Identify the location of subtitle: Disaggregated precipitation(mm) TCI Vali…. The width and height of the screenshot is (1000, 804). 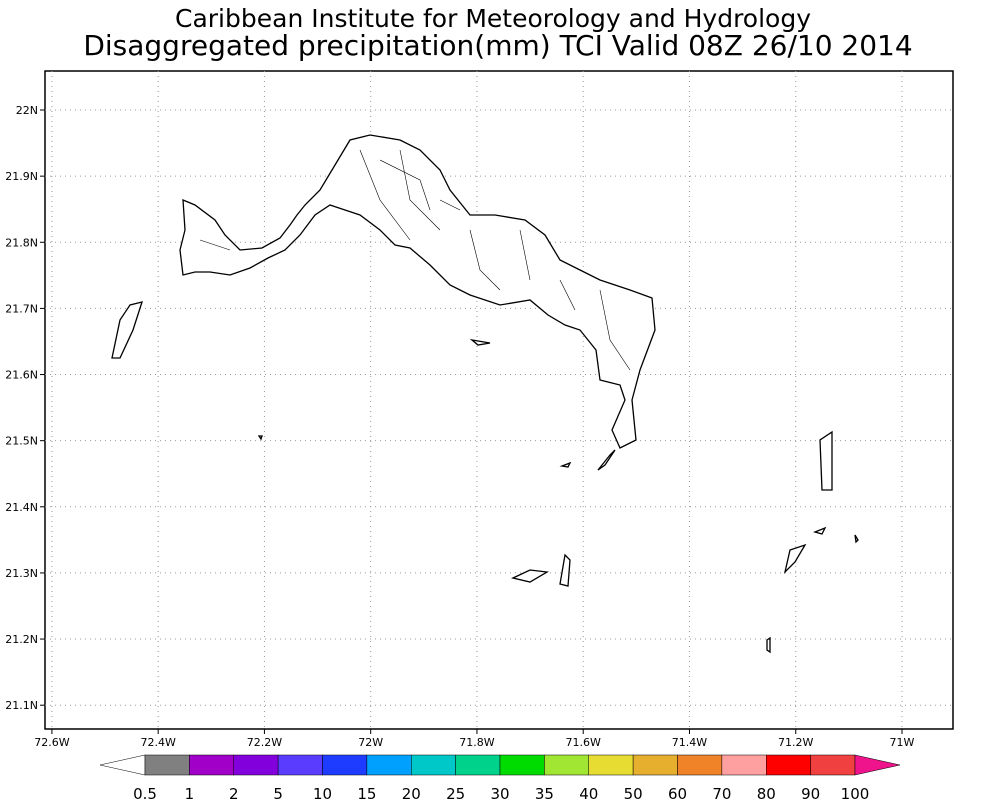
(497, 45).